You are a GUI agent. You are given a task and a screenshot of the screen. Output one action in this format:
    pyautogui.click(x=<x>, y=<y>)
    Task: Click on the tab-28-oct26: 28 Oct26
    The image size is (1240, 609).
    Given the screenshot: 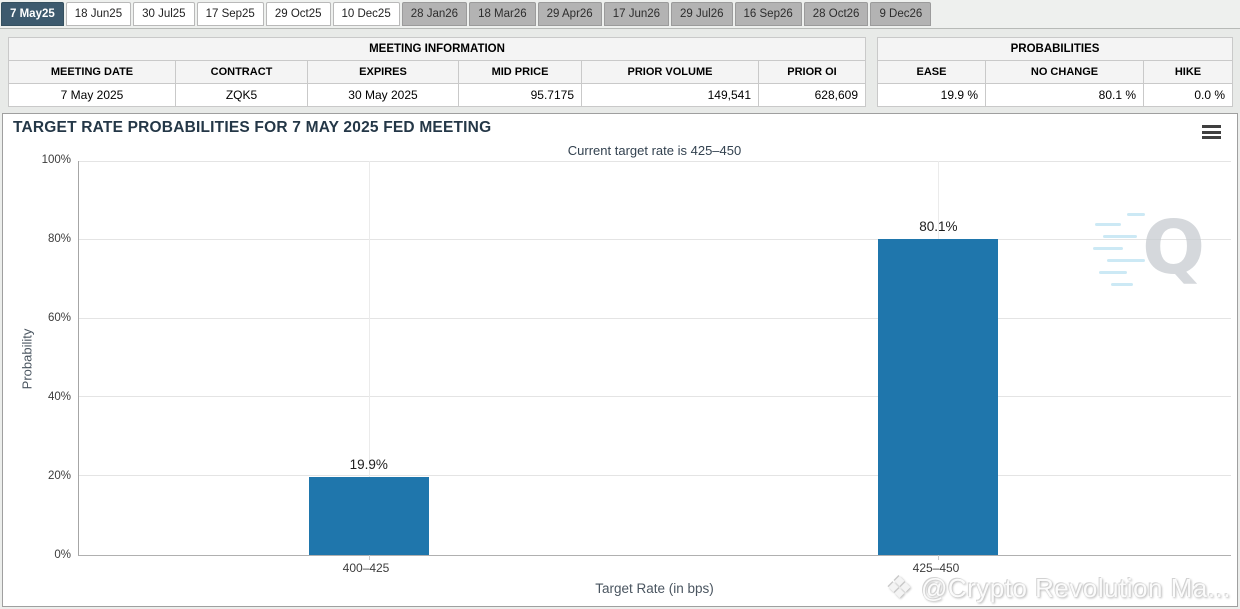 What is the action you would take?
    pyautogui.click(x=836, y=14)
    